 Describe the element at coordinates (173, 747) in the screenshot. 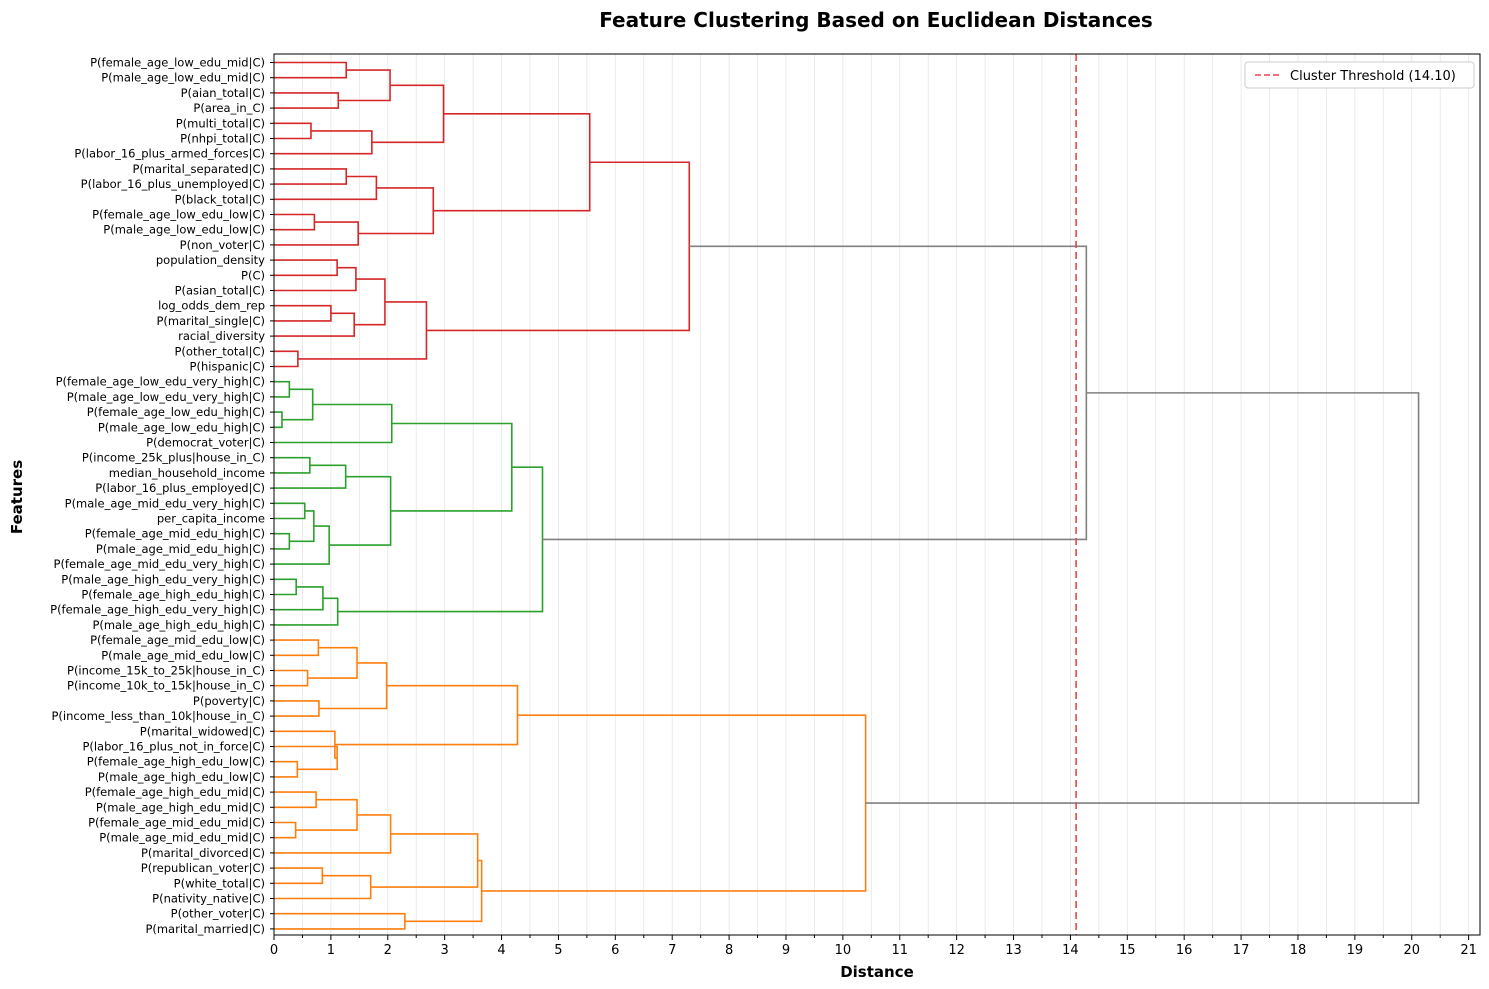

I see `leaf-label: P(labor_16_plus_not_in_force|C)` at that location.